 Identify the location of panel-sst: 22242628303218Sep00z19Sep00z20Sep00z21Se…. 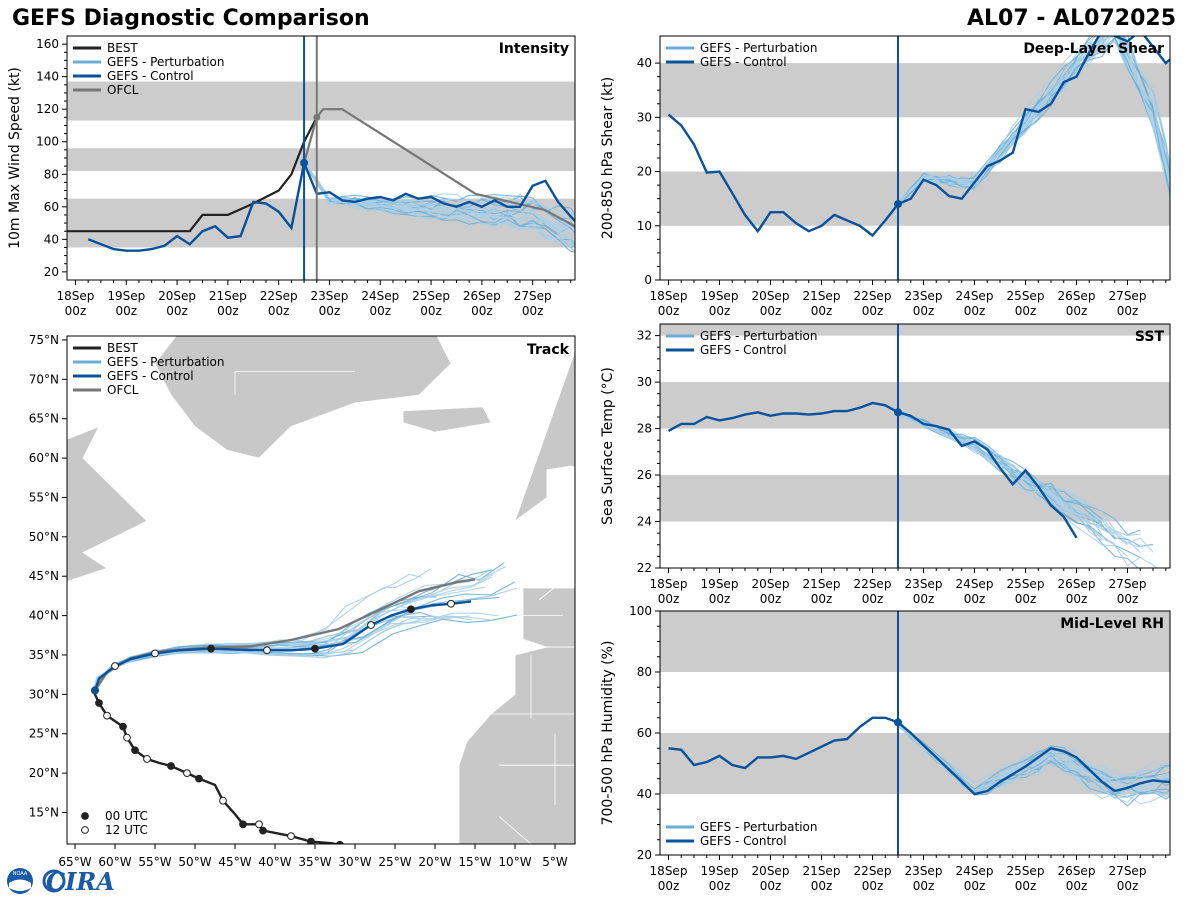
(885, 464).